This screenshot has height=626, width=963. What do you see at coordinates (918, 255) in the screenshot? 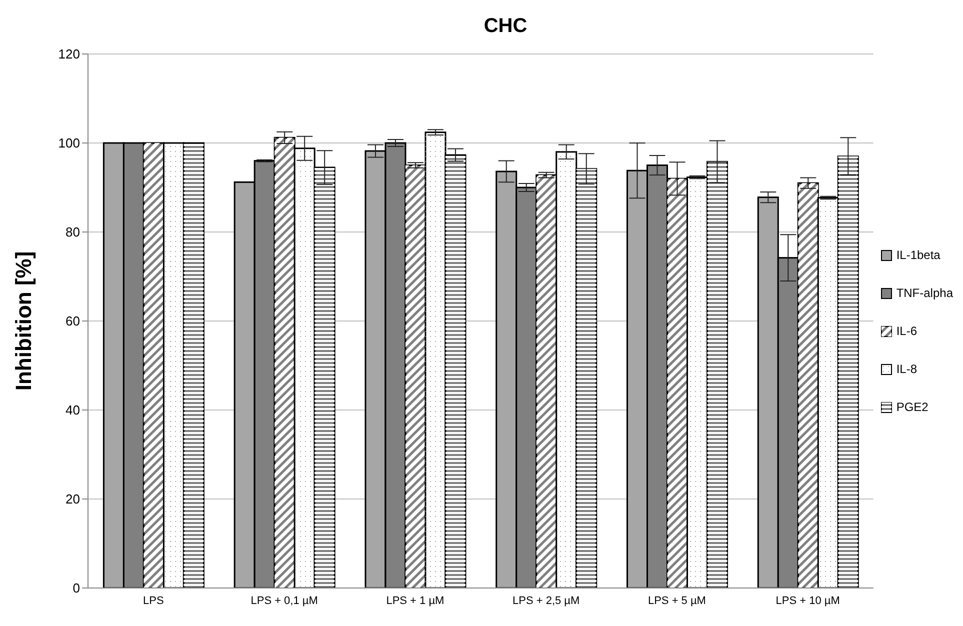
I see `legend-label: IL-1beta` at bounding box center [918, 255].